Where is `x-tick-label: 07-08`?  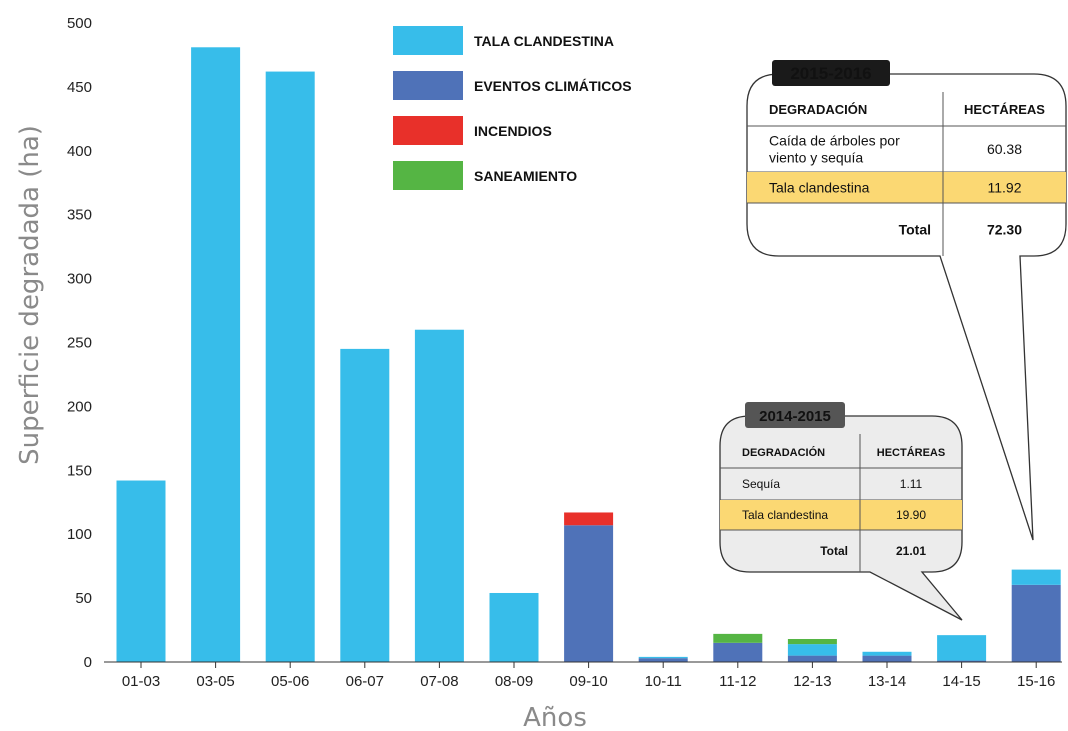 x-tick-label: 07-08 is located at coordinates (439, 681).